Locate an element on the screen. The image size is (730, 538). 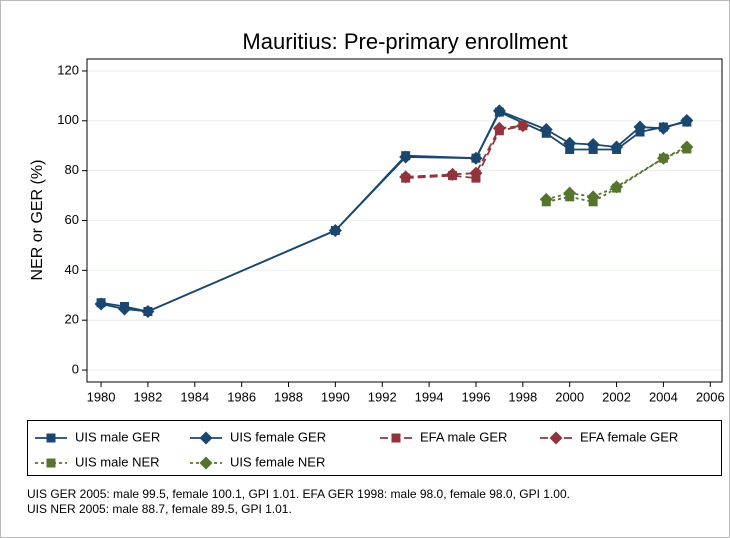
legend-label: EFA male GER is located at coordinates (463, 436).